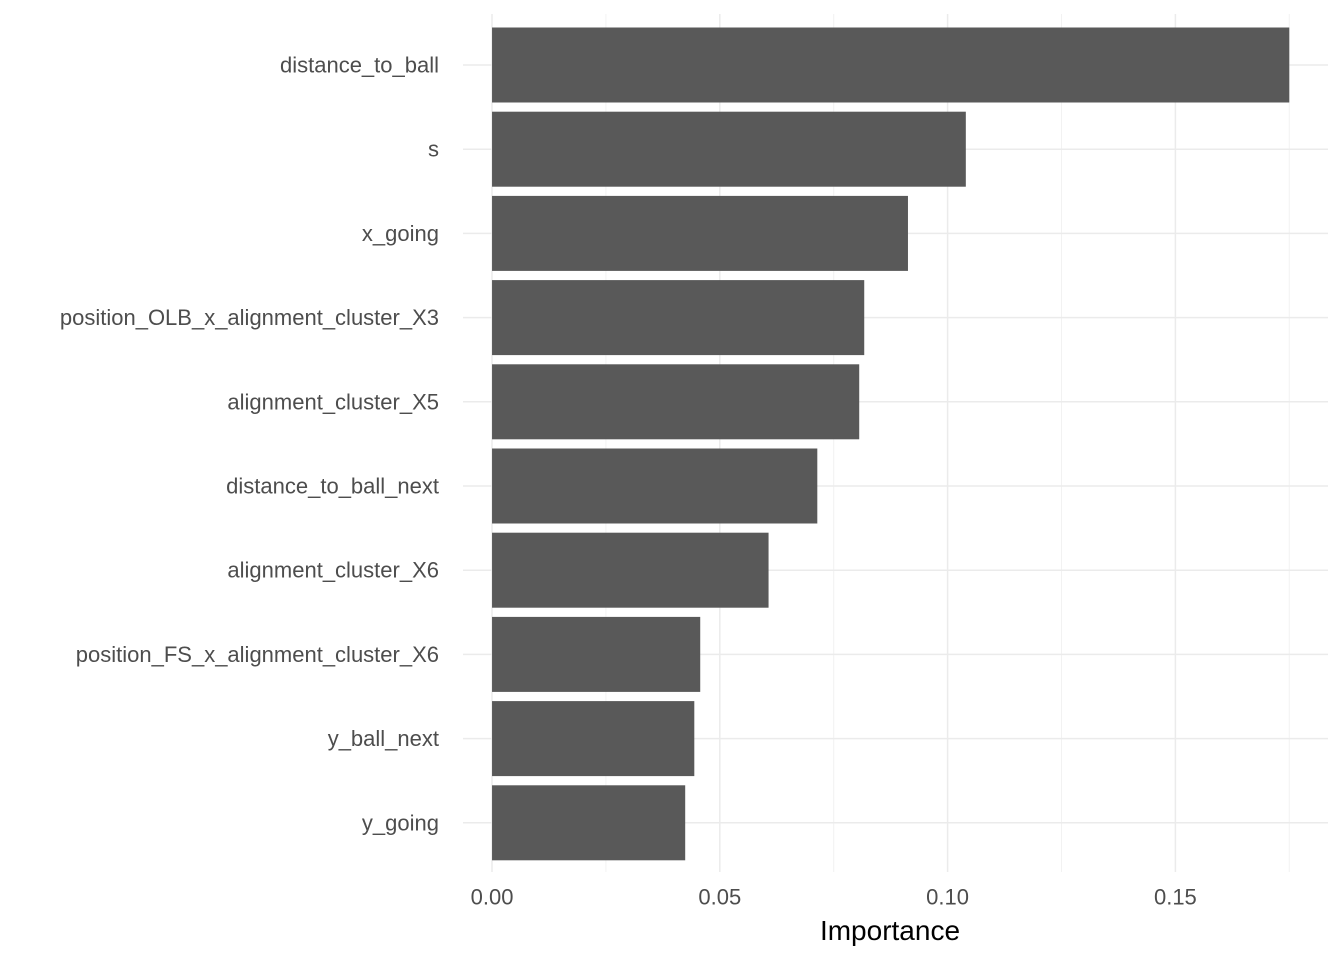 The width and height of the screenshot is (1344, 965). Describe the element at coordinates (333, 570) in the screenshot. I see `y-tick-label: alignment_cluster_X6` at that location.